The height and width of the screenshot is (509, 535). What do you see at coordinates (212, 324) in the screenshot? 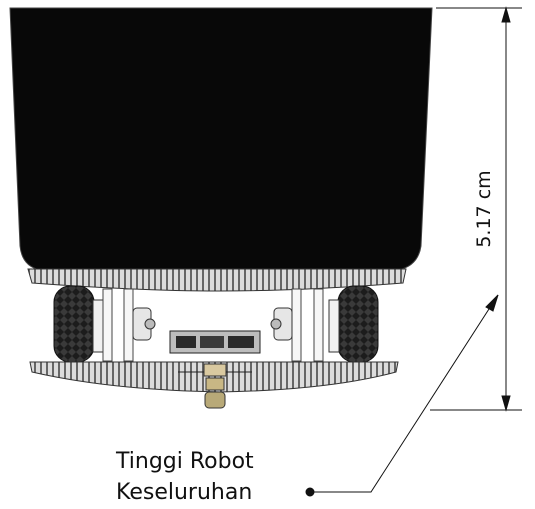
I see `motors` at bounding box center [212, 324].